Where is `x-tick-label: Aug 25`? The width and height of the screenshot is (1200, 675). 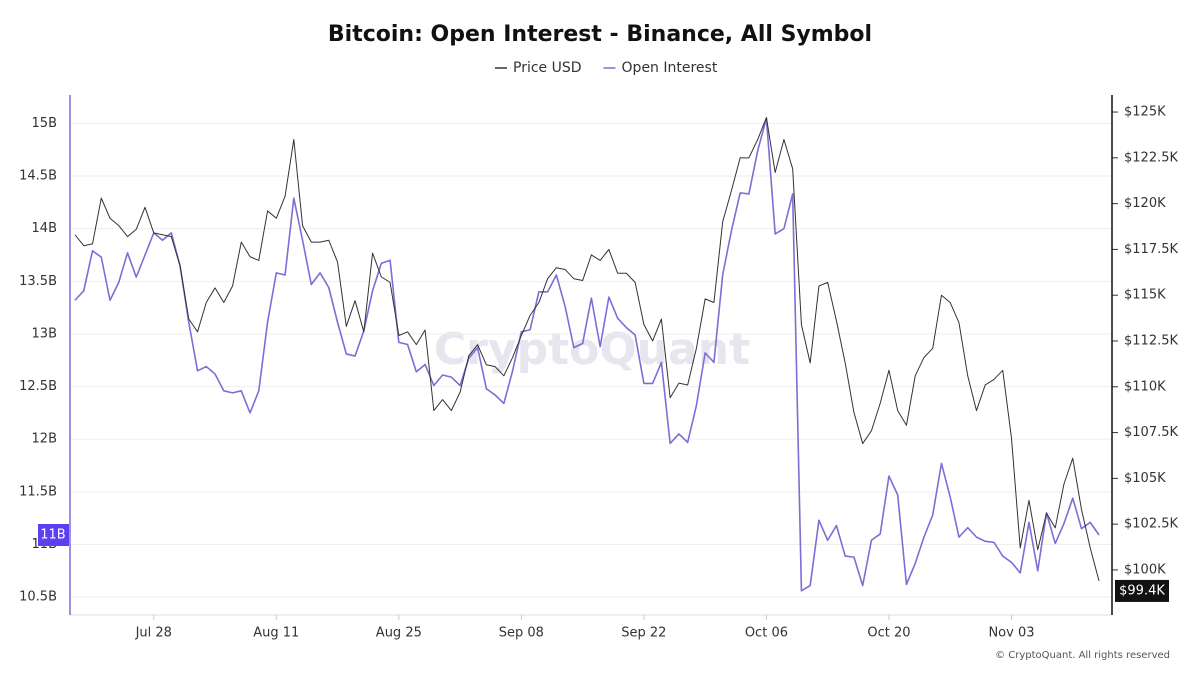 x-tick-label: Aug 25 is located at coordinates (399, 633).